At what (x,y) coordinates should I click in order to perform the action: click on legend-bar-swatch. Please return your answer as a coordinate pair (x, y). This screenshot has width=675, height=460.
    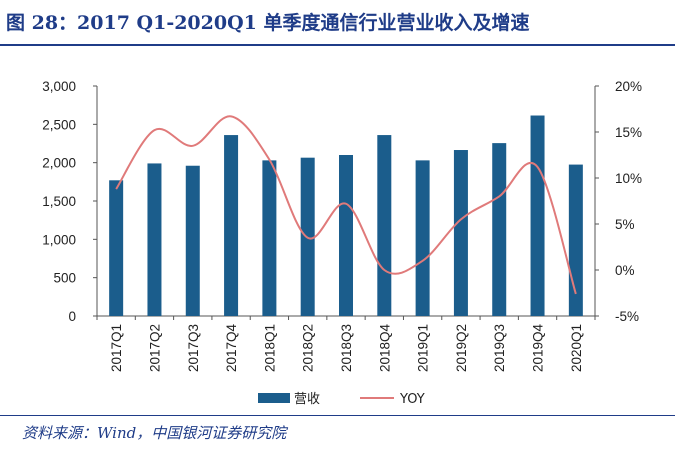
    Looking at the image, I should click on (274, 398).